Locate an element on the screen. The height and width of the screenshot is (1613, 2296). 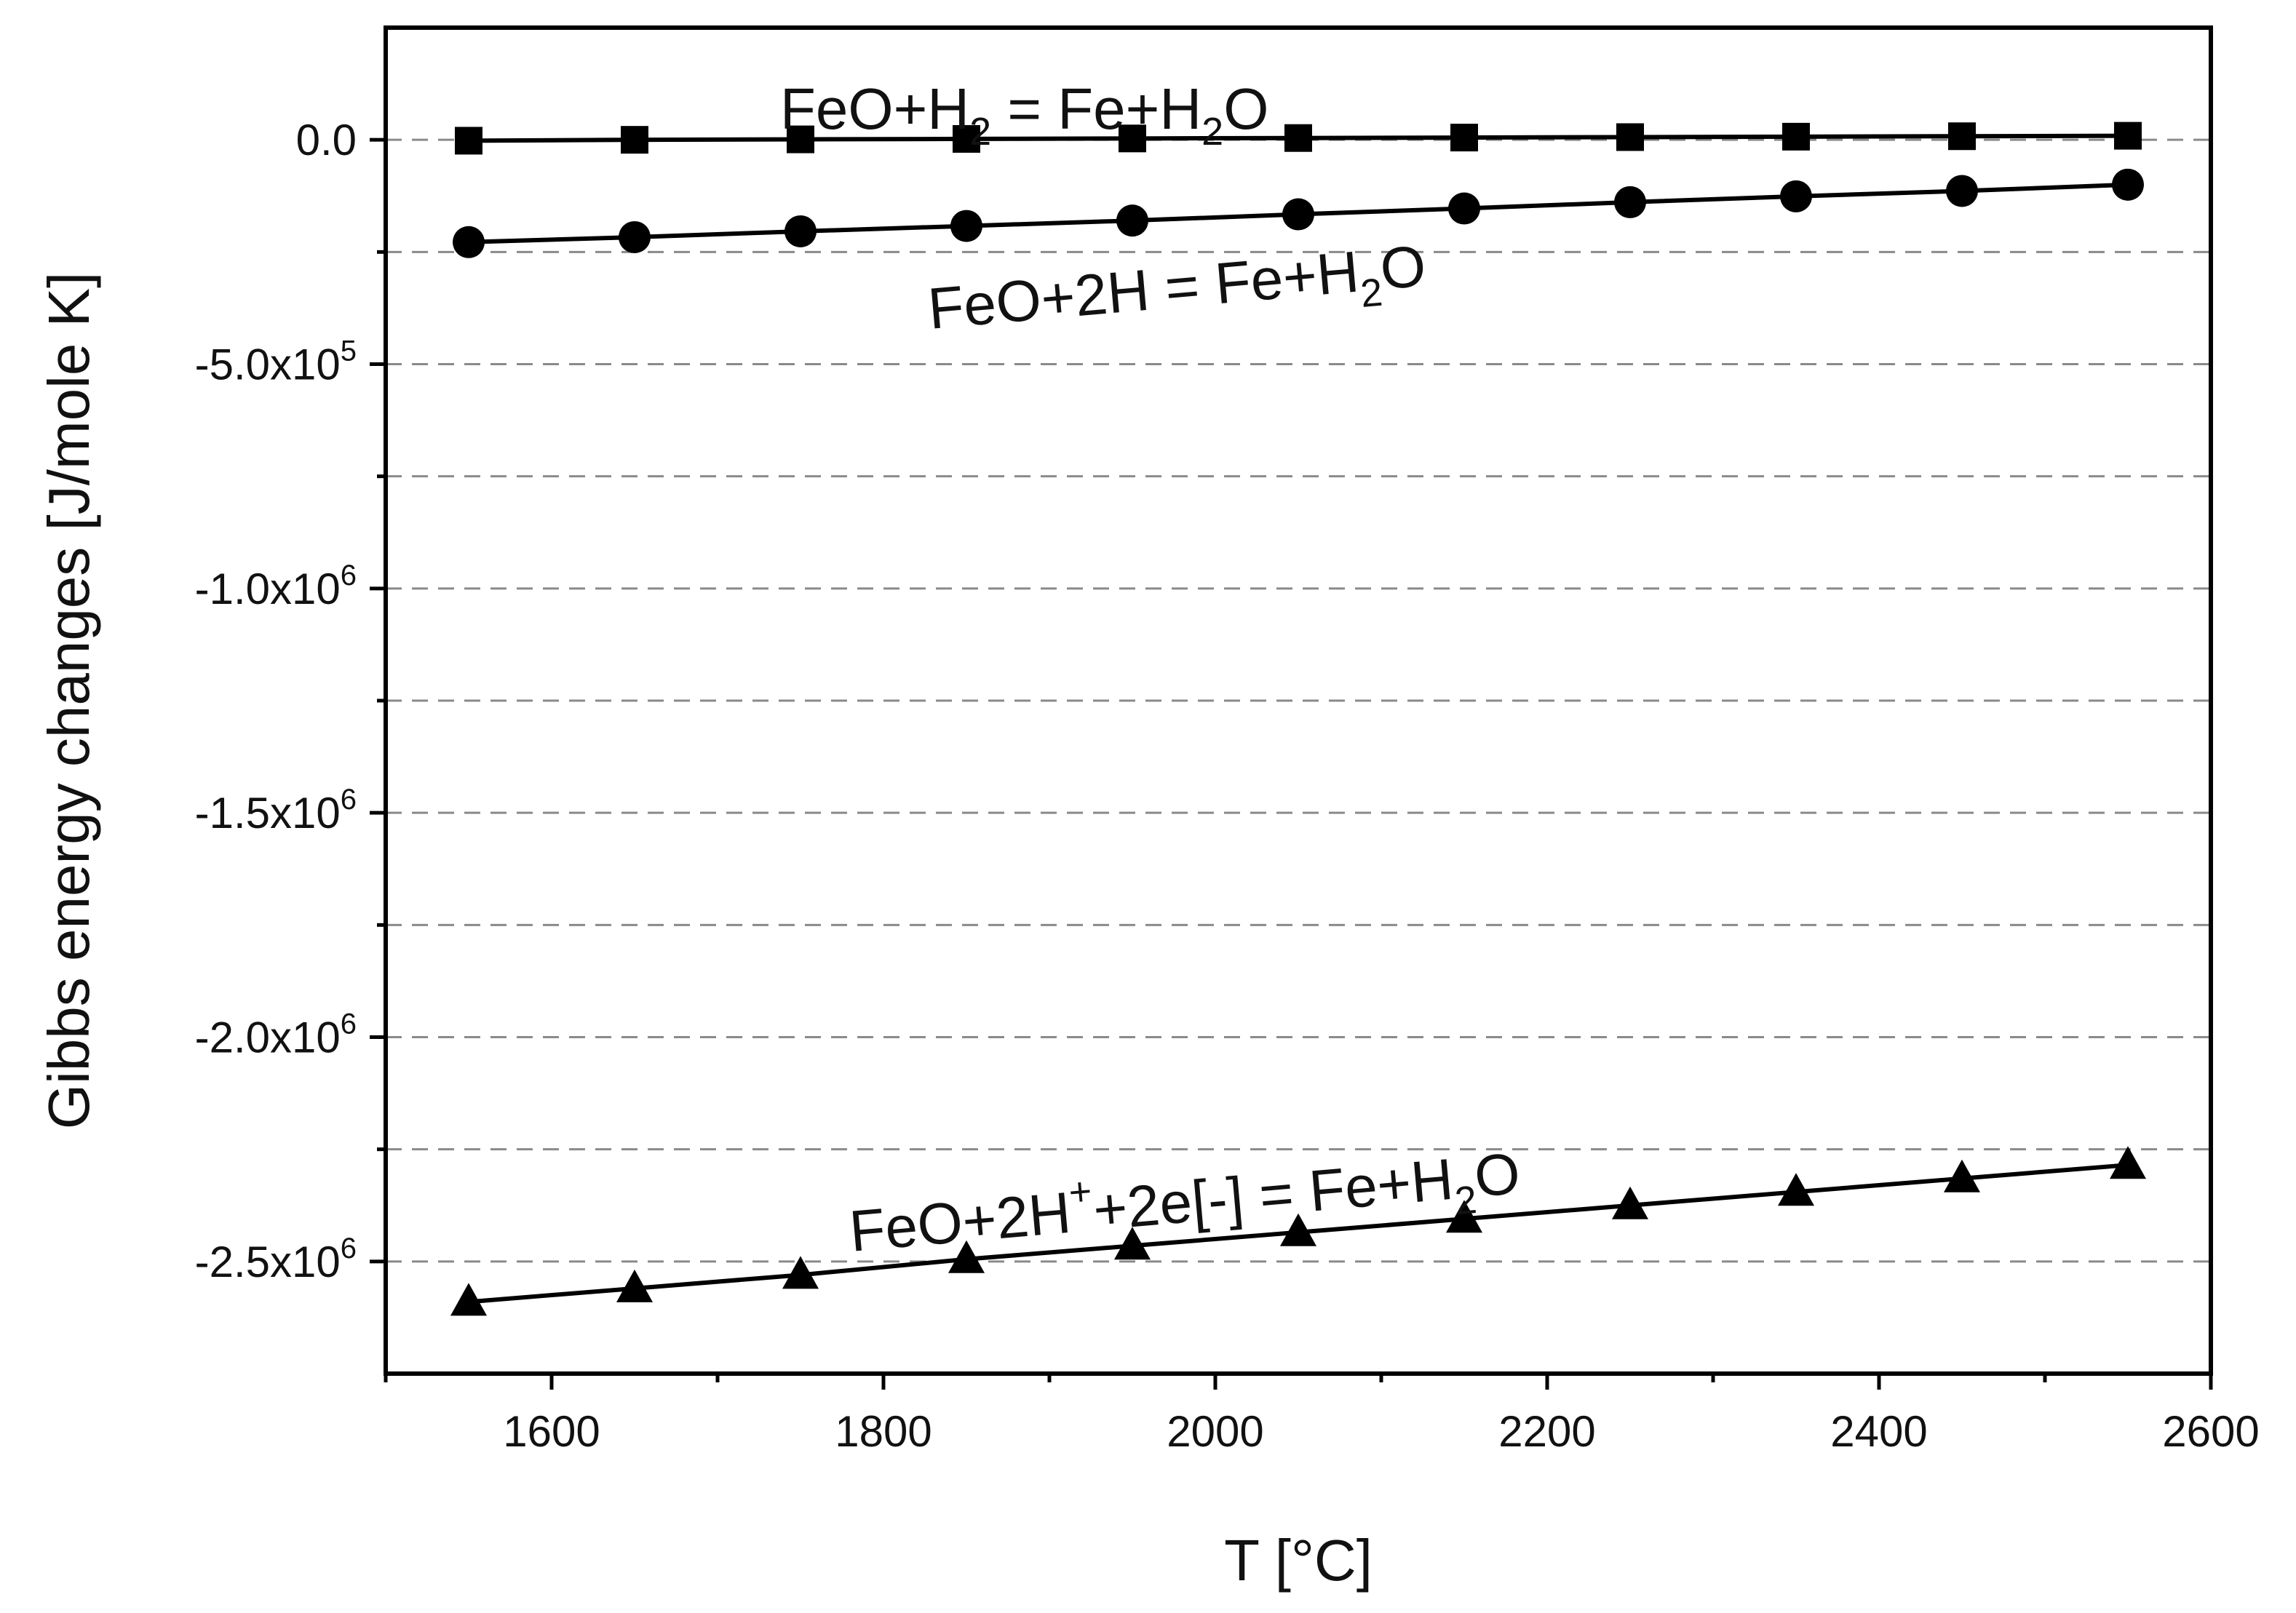
y-tick-label: -1.0x10⁶ is located at coordinates (276, 586).